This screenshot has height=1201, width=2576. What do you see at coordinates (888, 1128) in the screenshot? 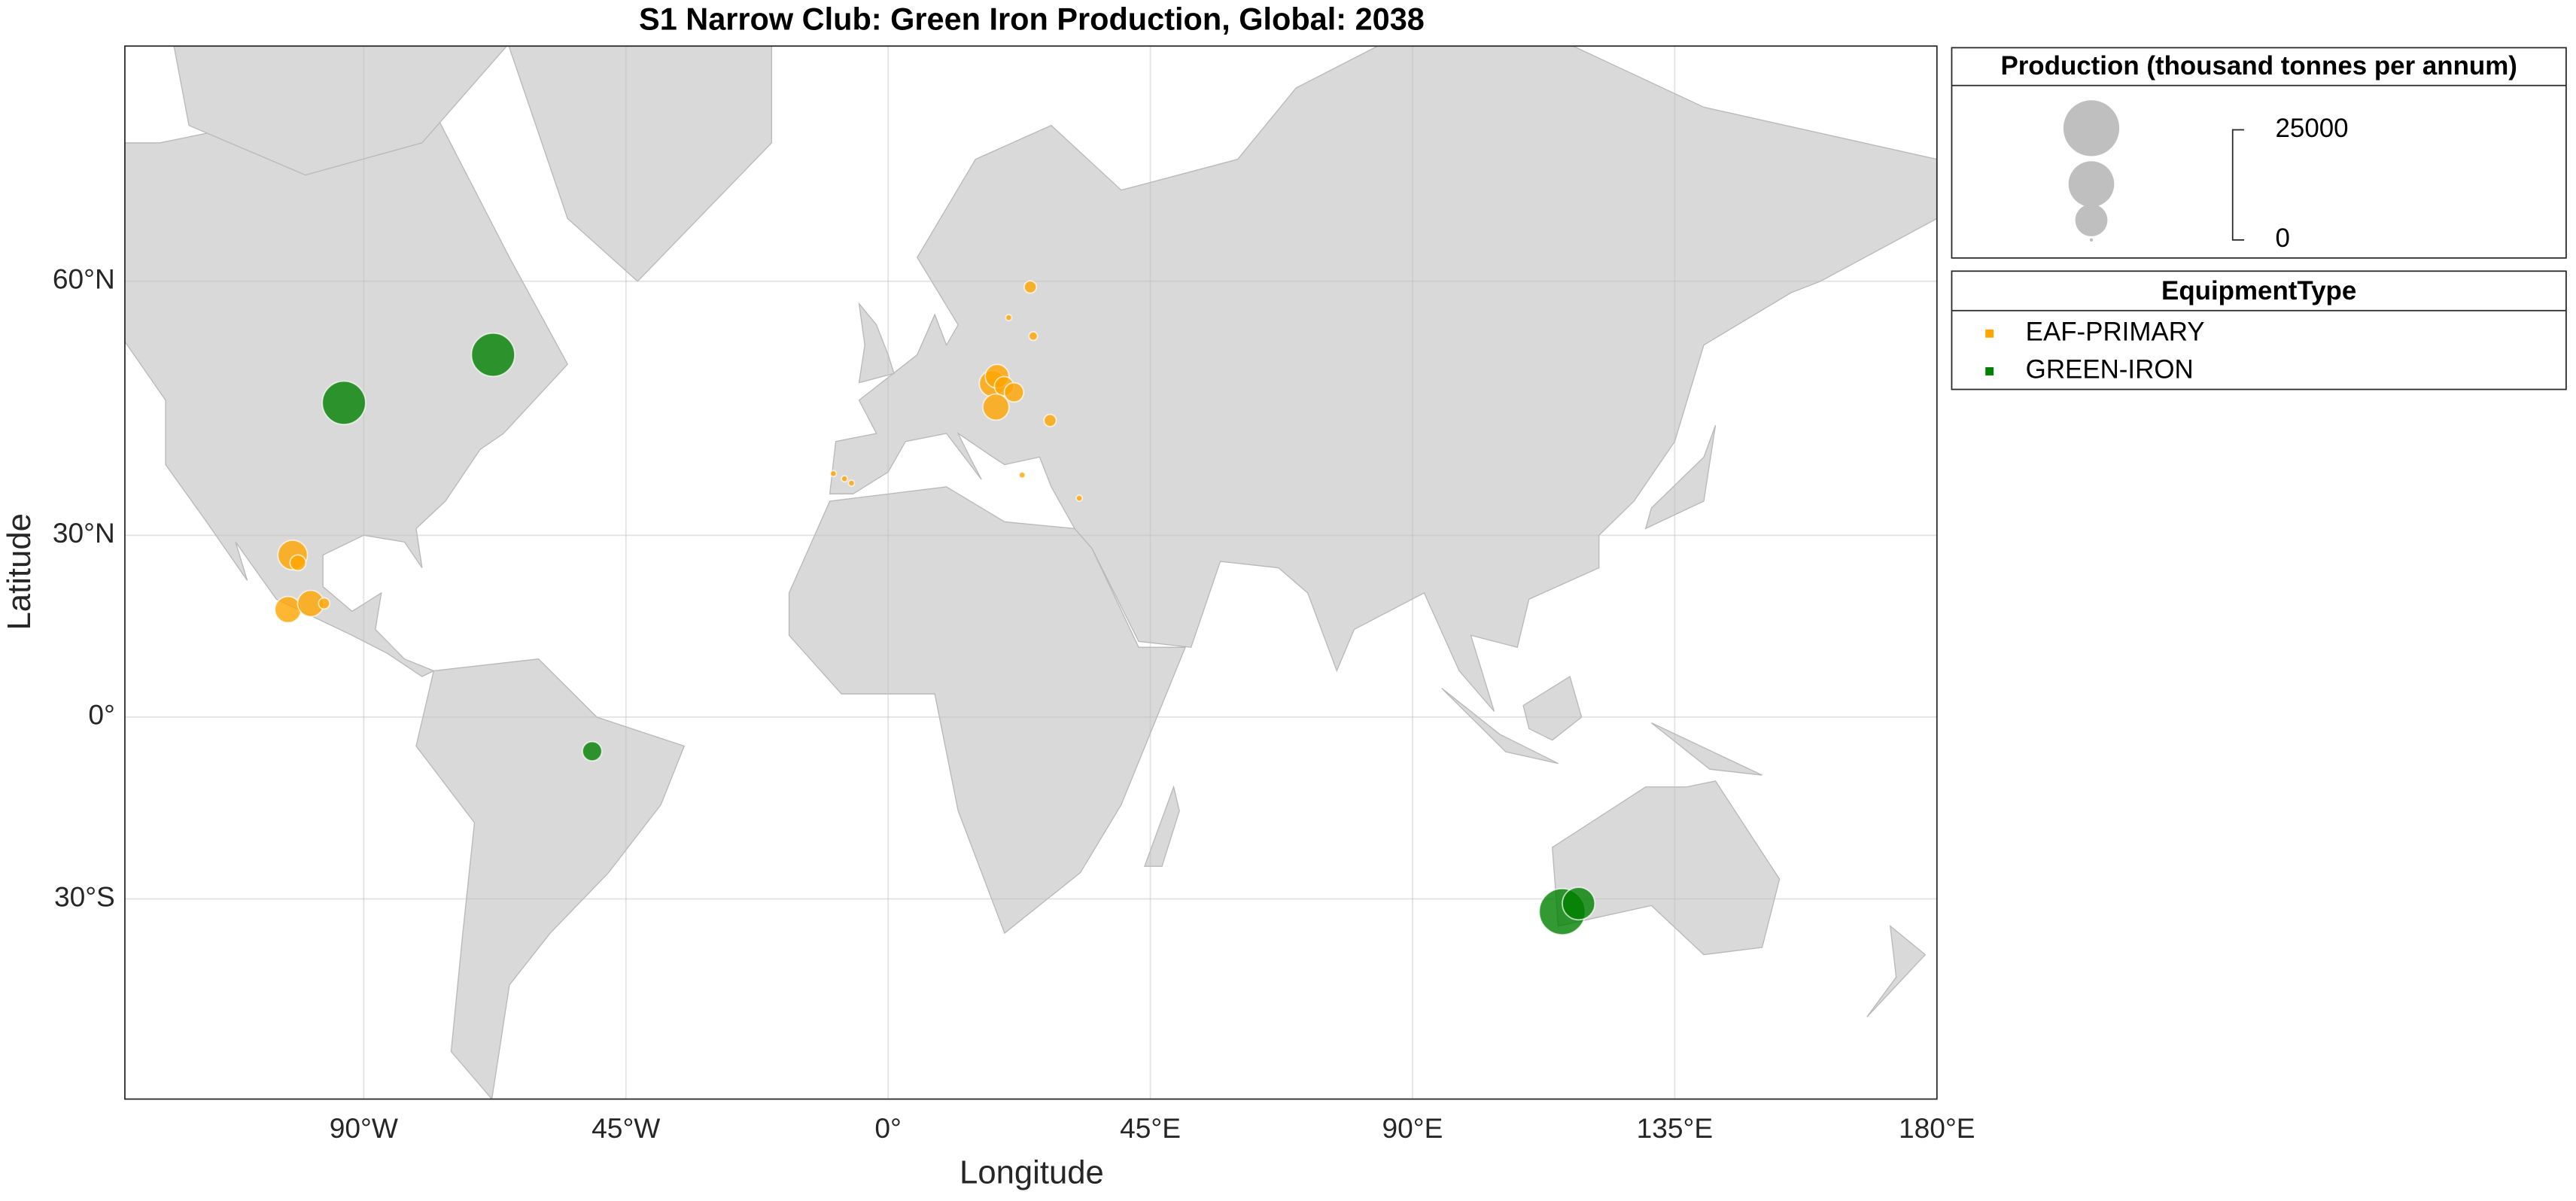
I see `x-tick-label: 0°` at bounding box center [888, 1128].